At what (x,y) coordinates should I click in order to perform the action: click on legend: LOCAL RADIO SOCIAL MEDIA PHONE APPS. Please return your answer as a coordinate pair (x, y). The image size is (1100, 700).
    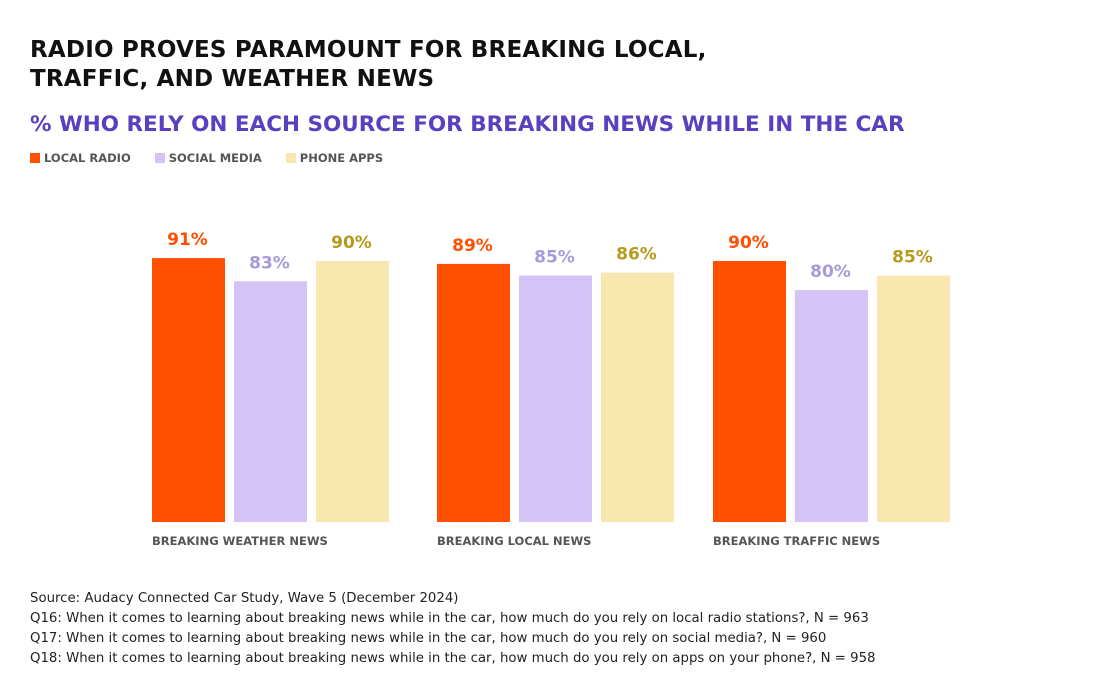
    Looking at the image, I should click on (218, 158).